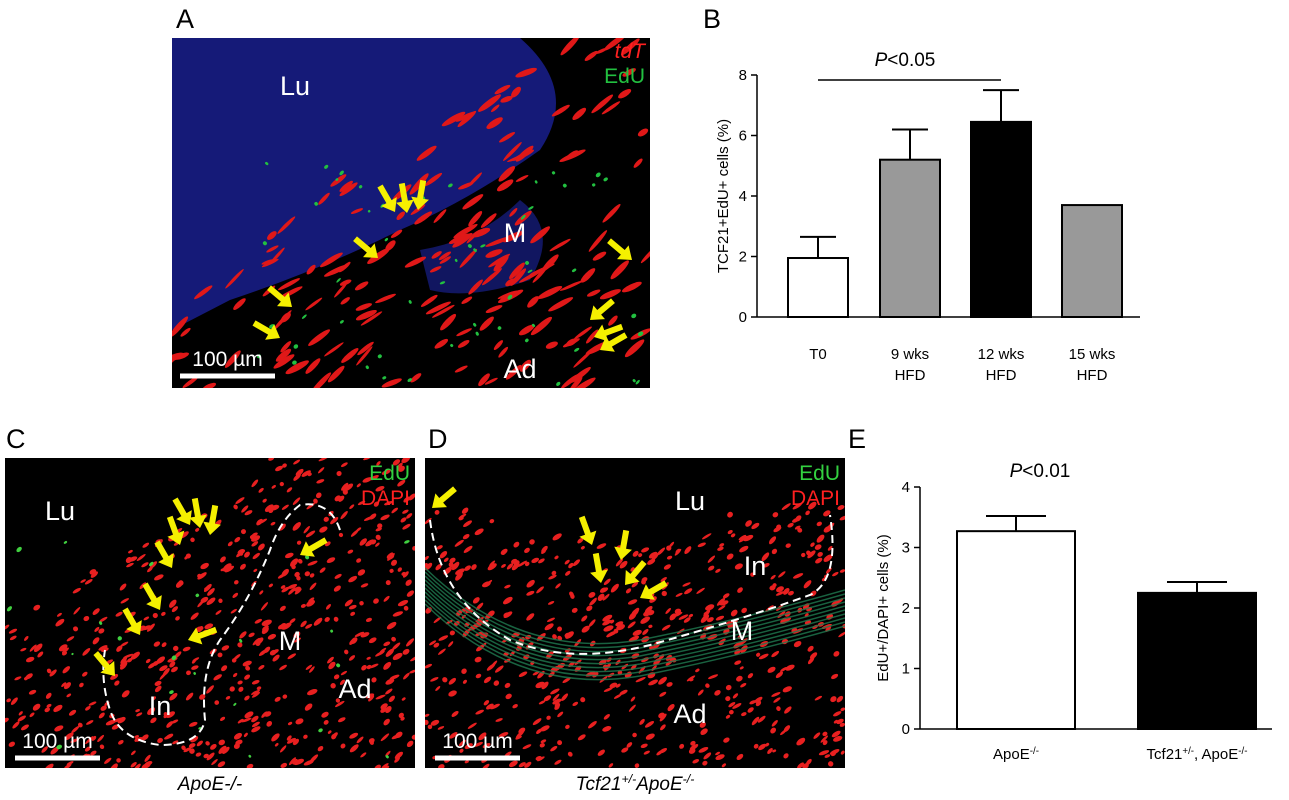  I want to click on x-tick-label: T0, so click(818, 354).